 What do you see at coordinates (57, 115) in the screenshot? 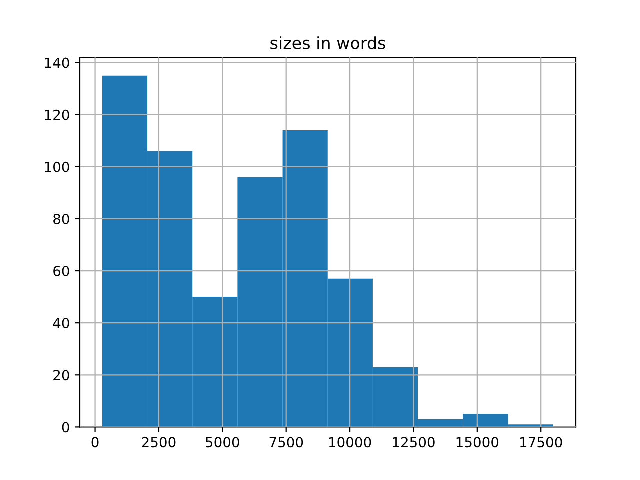
I see `y-tick-label: 120` at bounding box center [57, 115].